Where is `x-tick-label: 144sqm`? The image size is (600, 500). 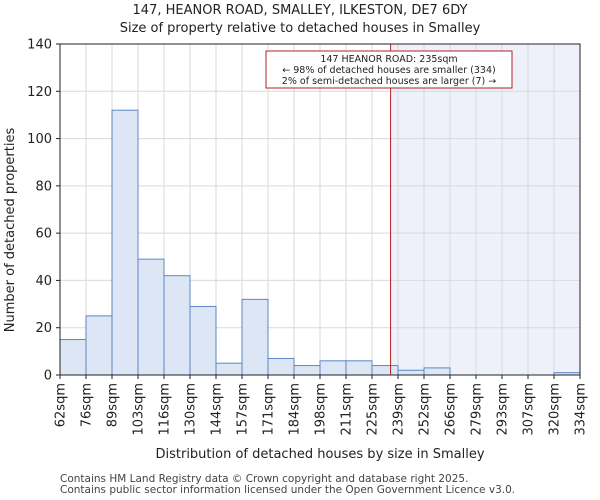 x-tick-label: 144sqm is located at coordinates (217, 409).